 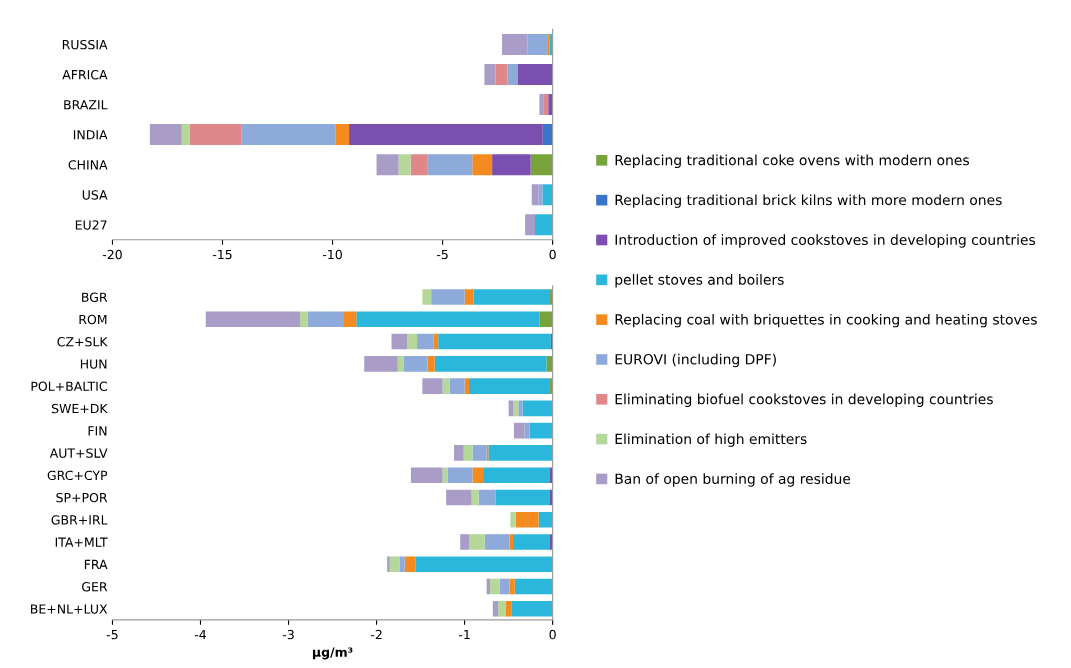 What do you see at coordinates (376, 634) in the screenshot?
I see `x-tick-label: -2` at bounding box center [376, 634].